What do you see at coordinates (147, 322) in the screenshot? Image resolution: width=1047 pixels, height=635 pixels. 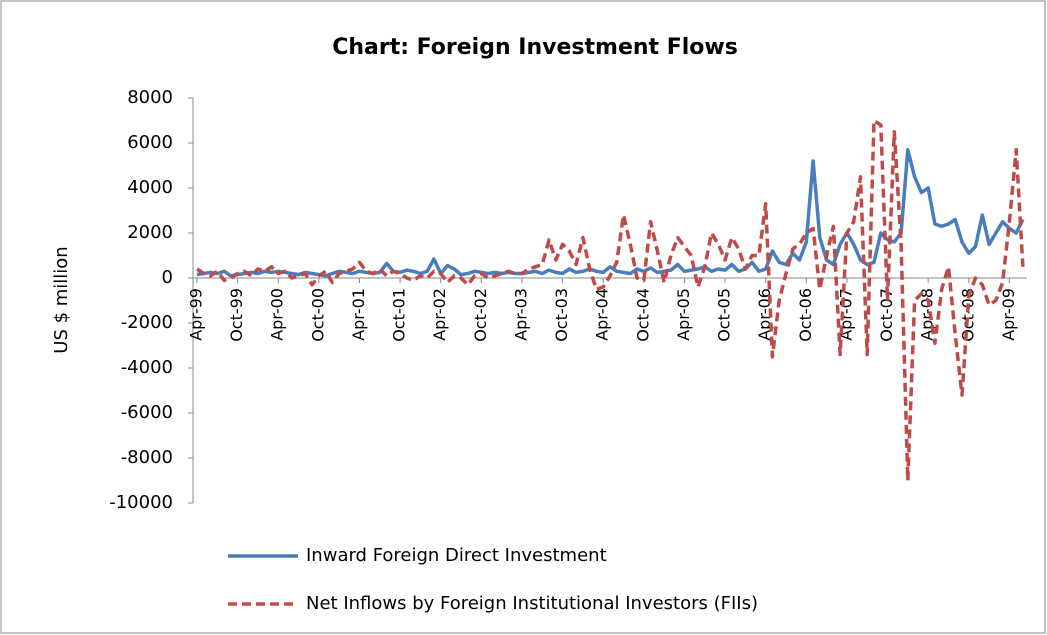 I see `y-tick-label: -2000` at bounding box center [147, 322].